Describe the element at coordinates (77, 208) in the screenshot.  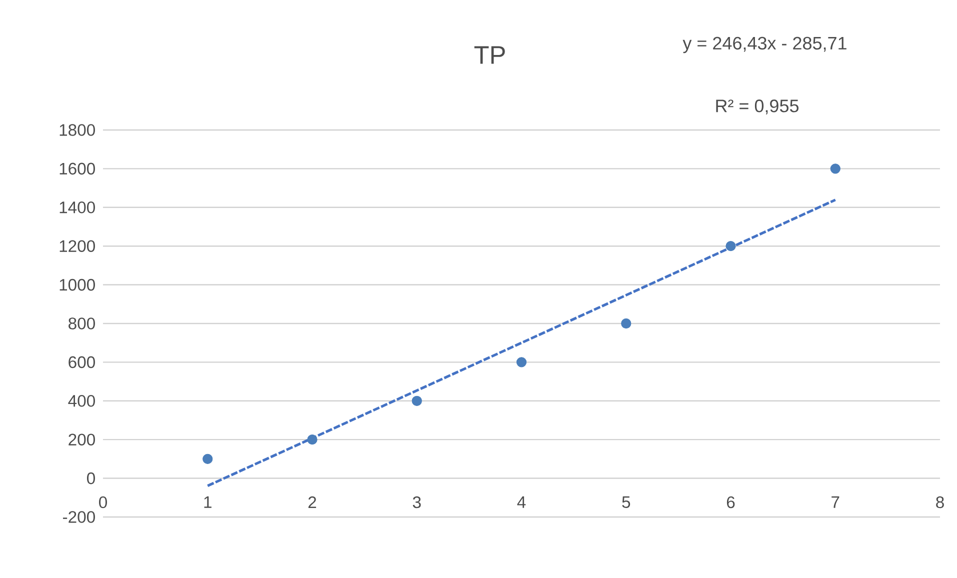
I see `y-tick-label: 1400` at that location.